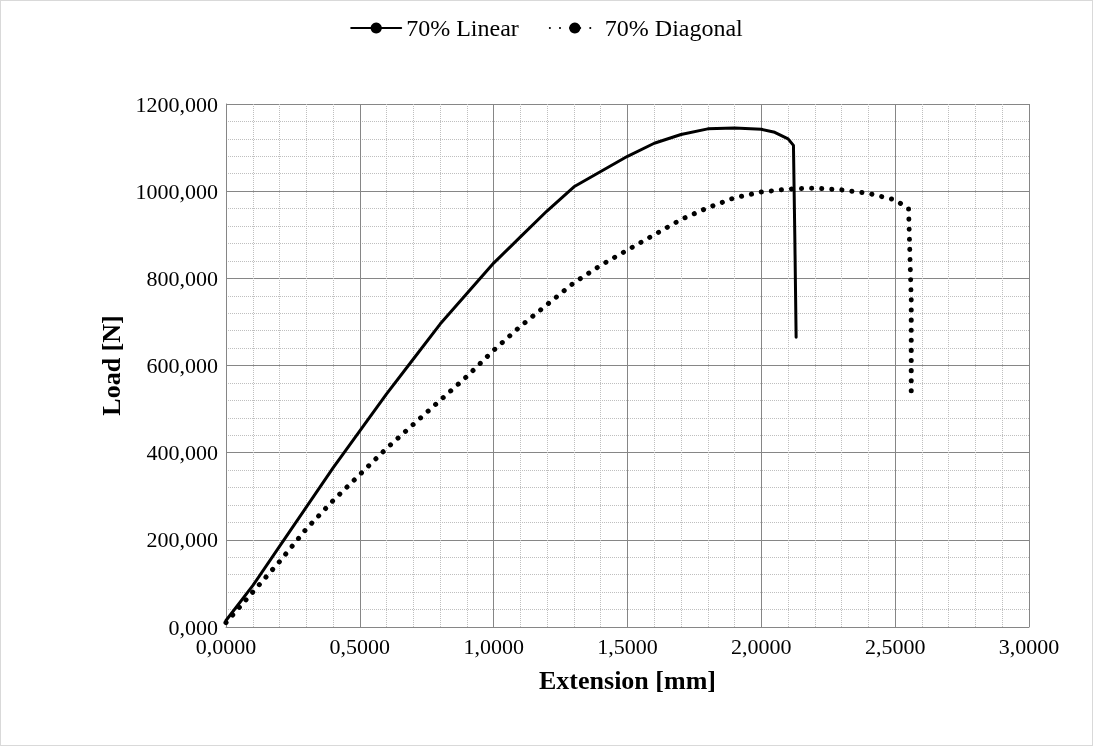 This screenshot has width=1093, height=746. I want to click on y-tick-label: 400,000, so click(182, 453).